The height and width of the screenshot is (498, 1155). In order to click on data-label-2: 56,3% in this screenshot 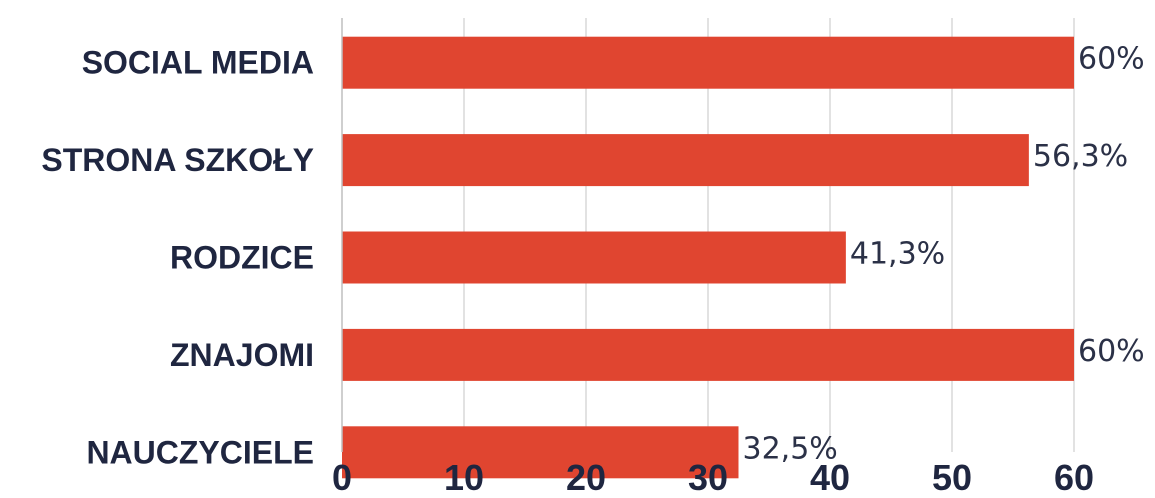, I will do `click(1080, 156)`.